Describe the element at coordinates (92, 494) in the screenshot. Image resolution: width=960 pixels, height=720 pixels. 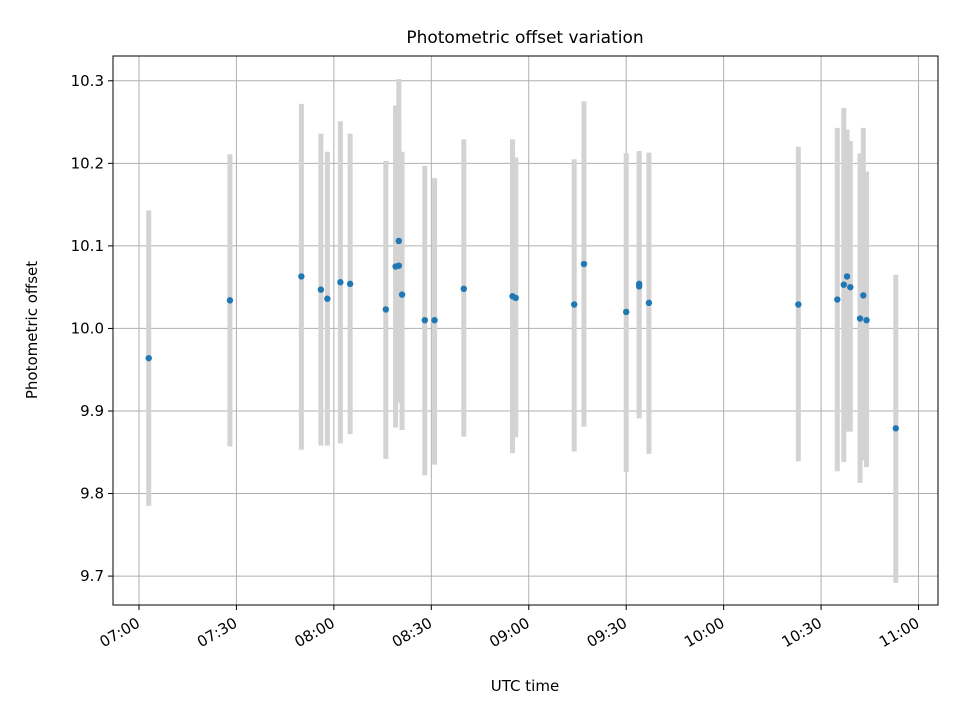
I see `y-tick-label: 9.8` at that location.